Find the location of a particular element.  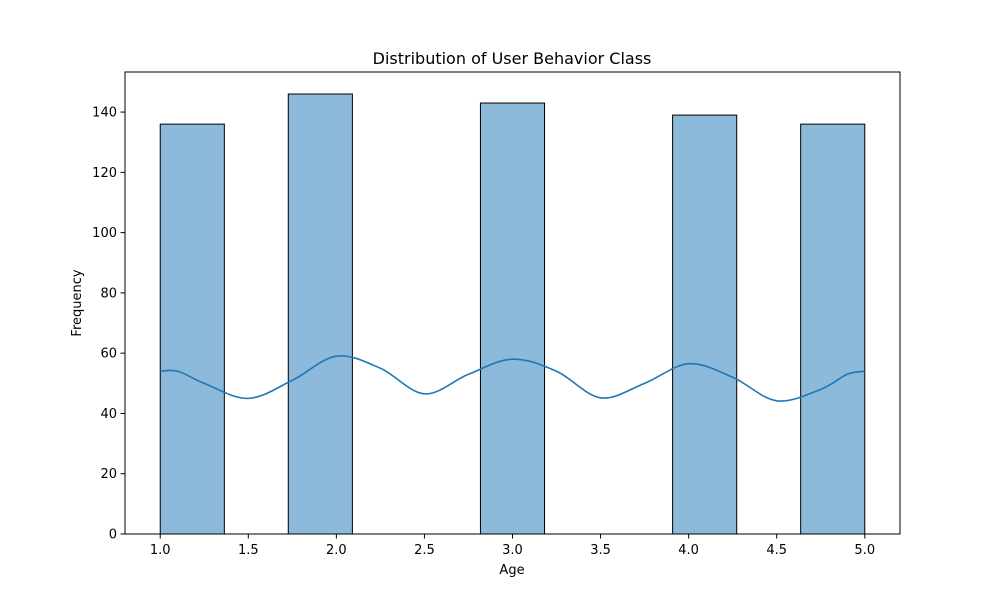

y-axis-label: Frequency is located at coordinates (77, 302).